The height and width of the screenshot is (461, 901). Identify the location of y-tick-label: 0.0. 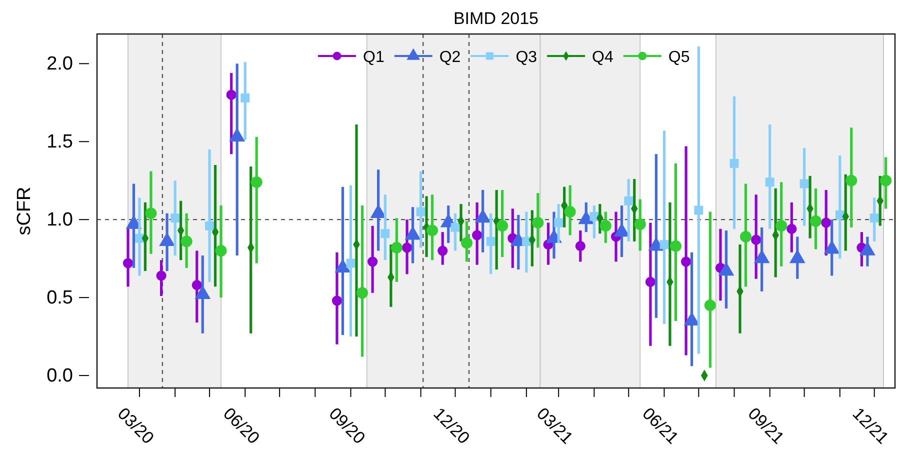
(59, 376).